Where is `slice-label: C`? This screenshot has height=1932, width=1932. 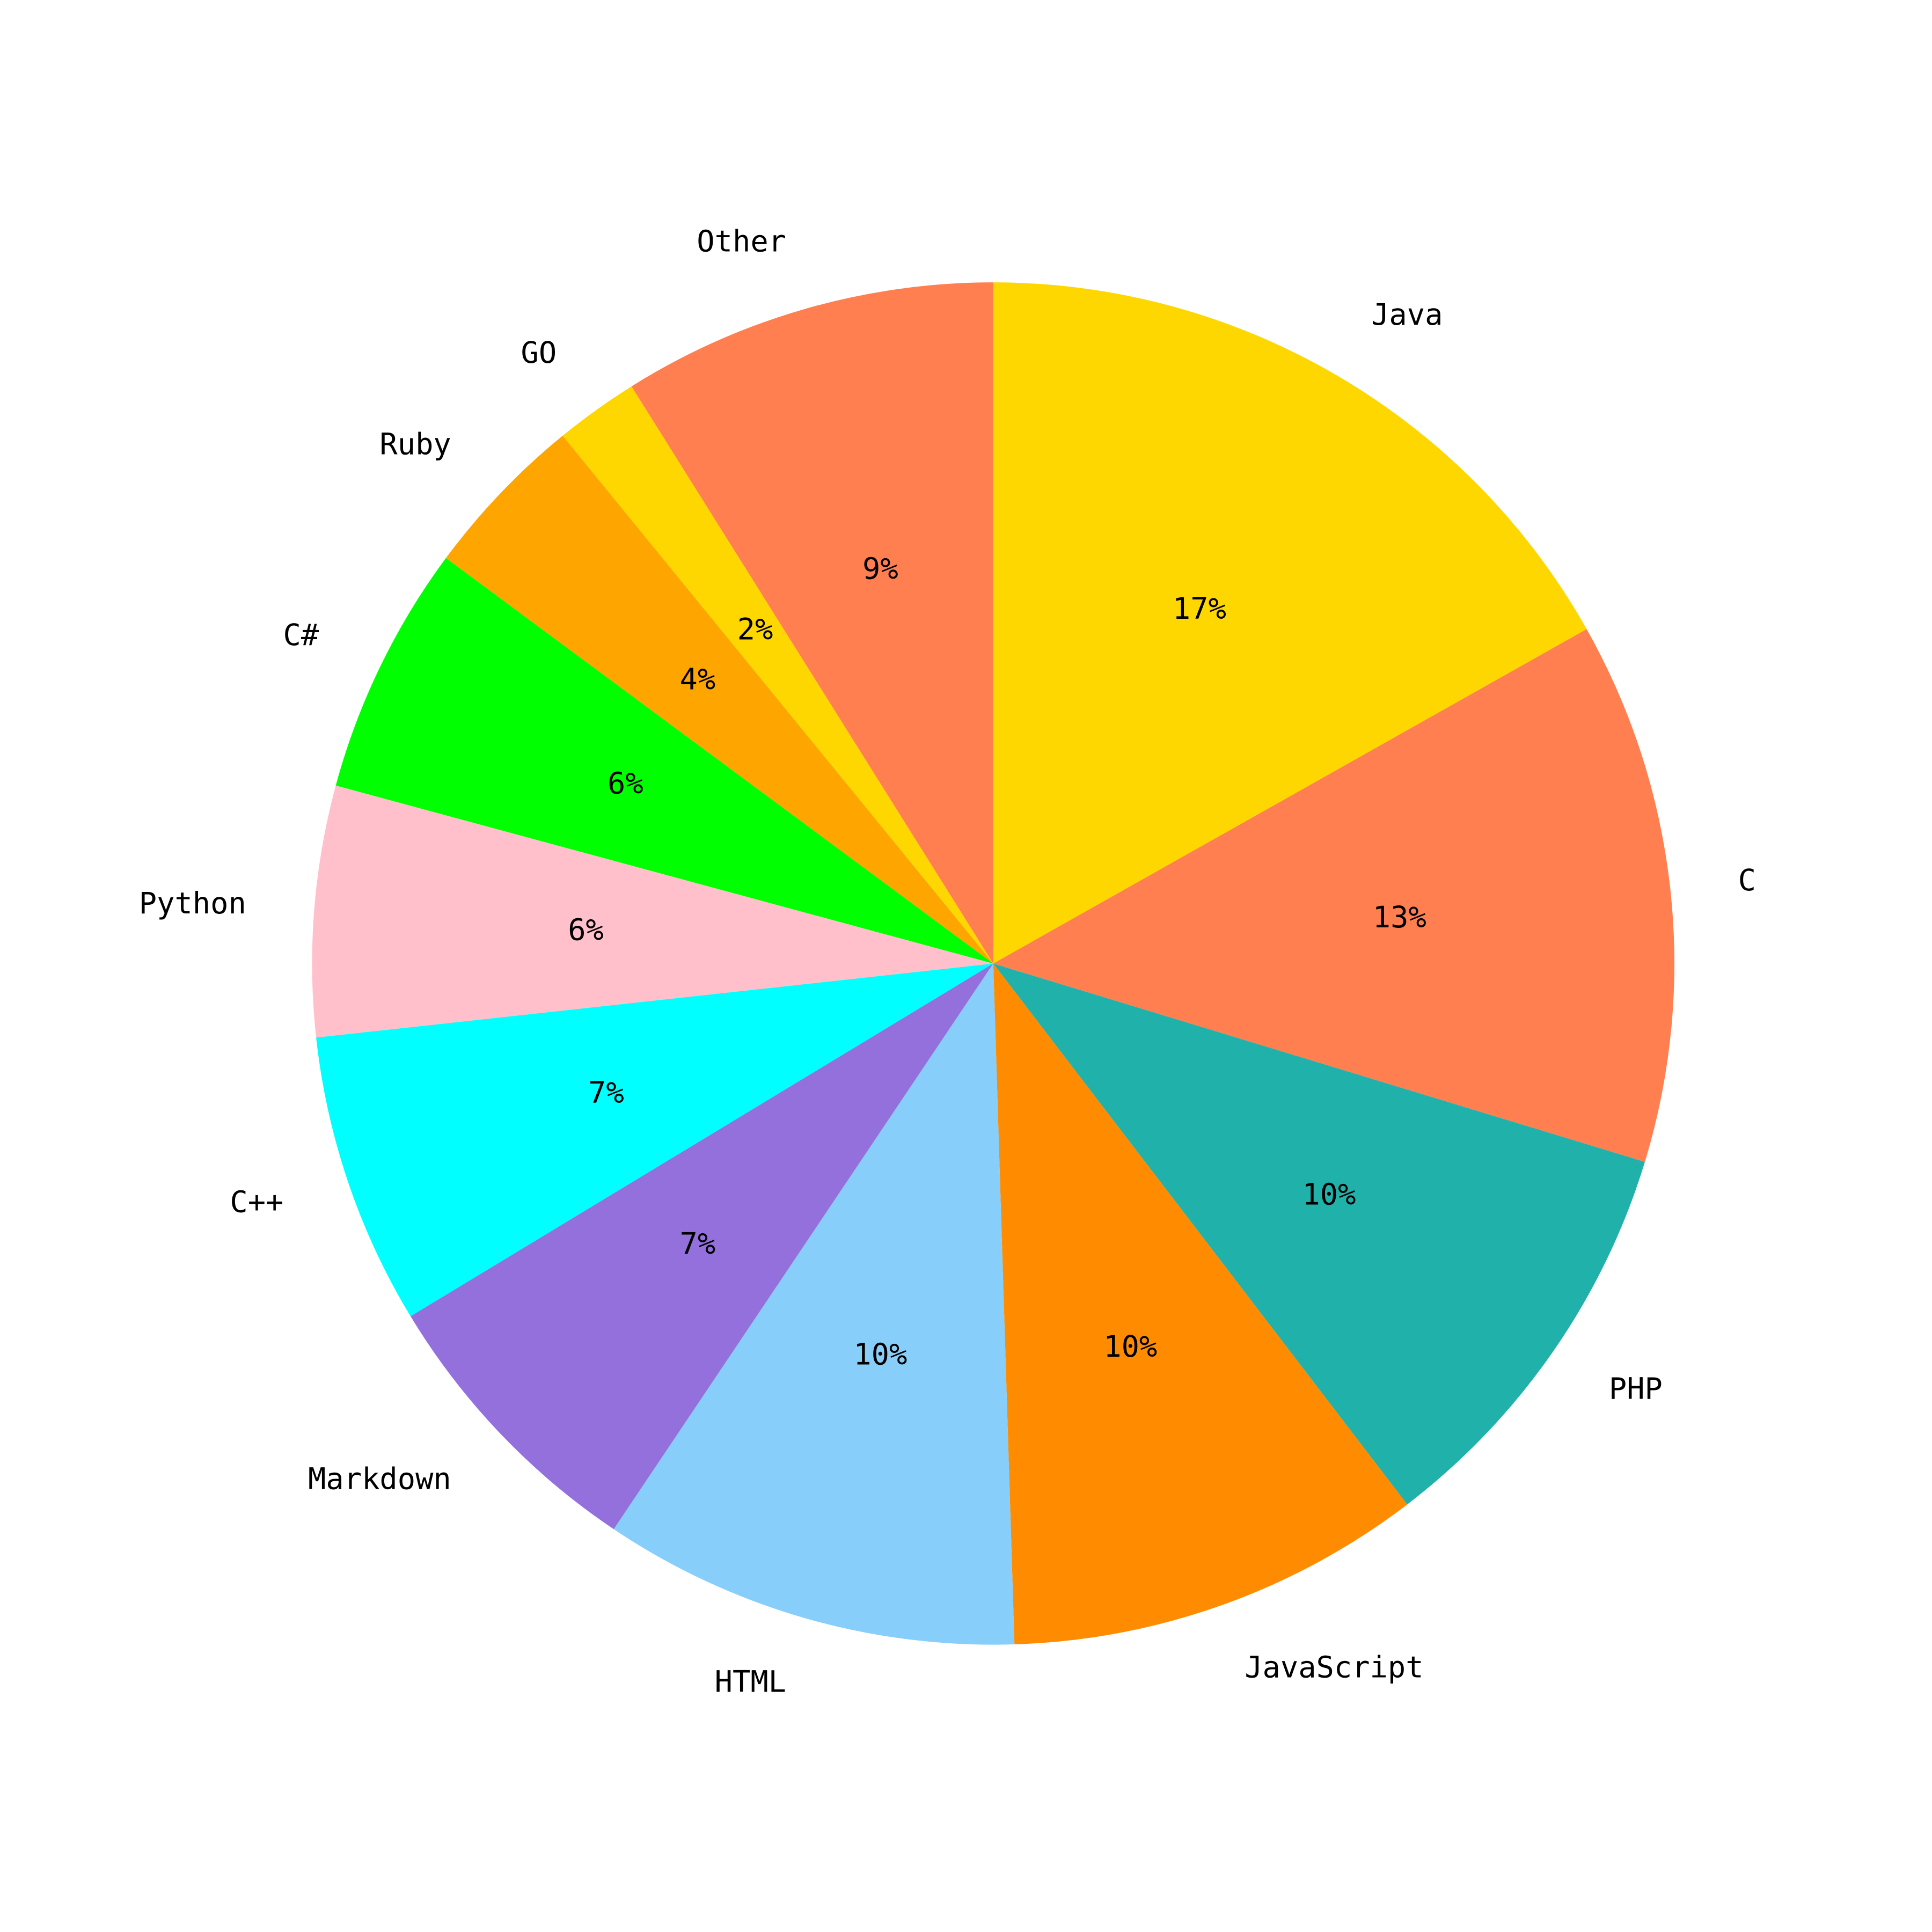
slice-label: C is located at coordinates (1747, 880).